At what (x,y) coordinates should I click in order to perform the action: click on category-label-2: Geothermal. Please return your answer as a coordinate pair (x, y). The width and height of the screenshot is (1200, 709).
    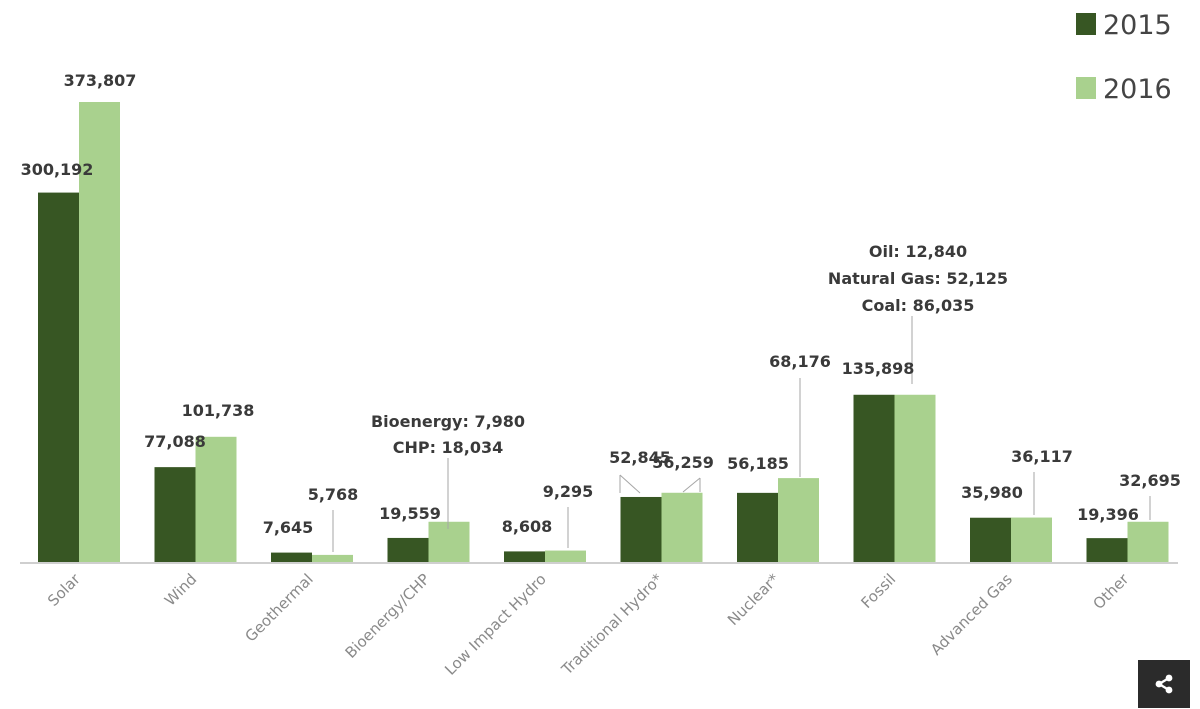
    Looking at the image, I should click on (278, 607).